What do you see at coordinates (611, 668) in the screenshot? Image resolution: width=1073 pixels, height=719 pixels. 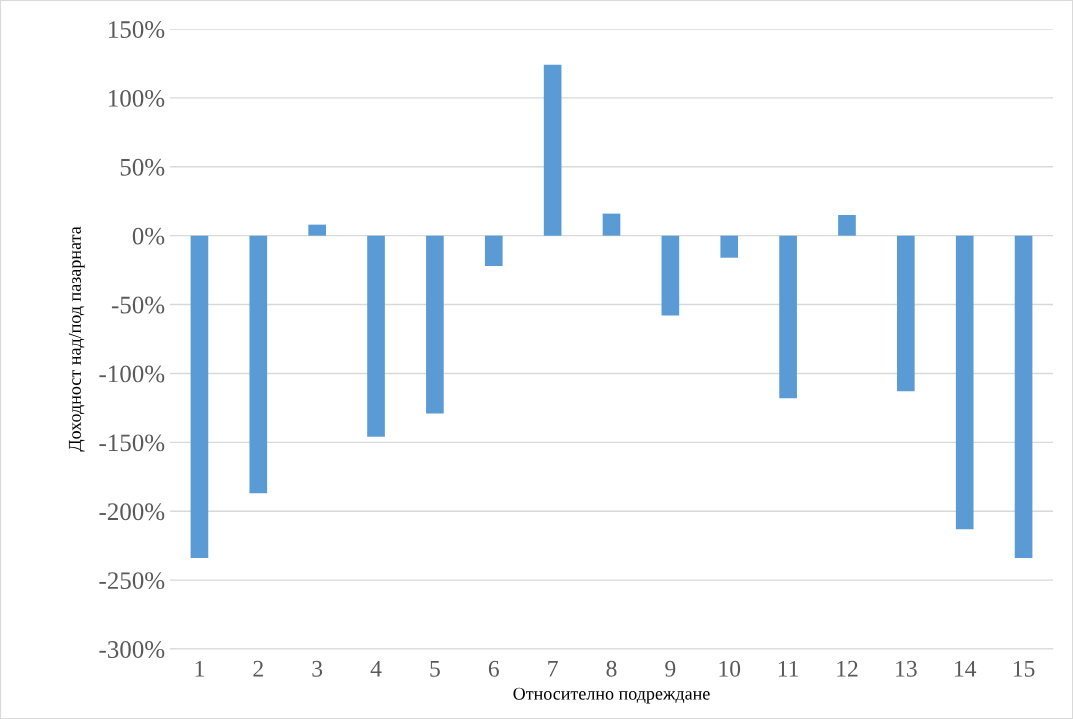 I see `x-tick-label: 8` at bounding box center [611, 668].